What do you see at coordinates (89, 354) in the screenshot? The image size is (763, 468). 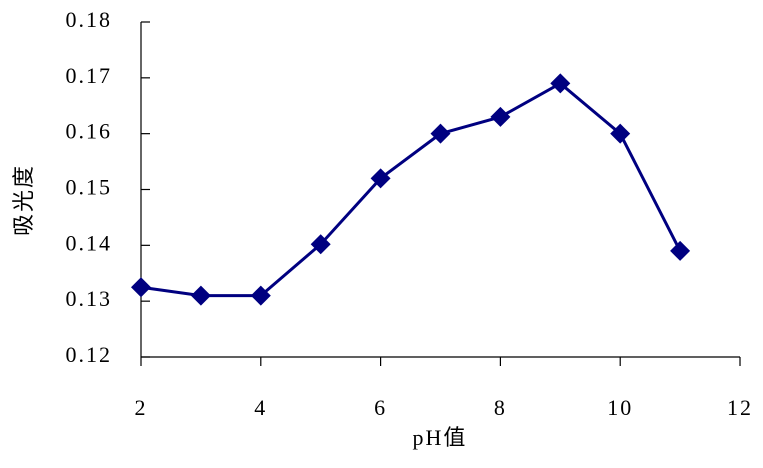 I see `y-tick-label: 0.12` at bounding box center [89, 354].